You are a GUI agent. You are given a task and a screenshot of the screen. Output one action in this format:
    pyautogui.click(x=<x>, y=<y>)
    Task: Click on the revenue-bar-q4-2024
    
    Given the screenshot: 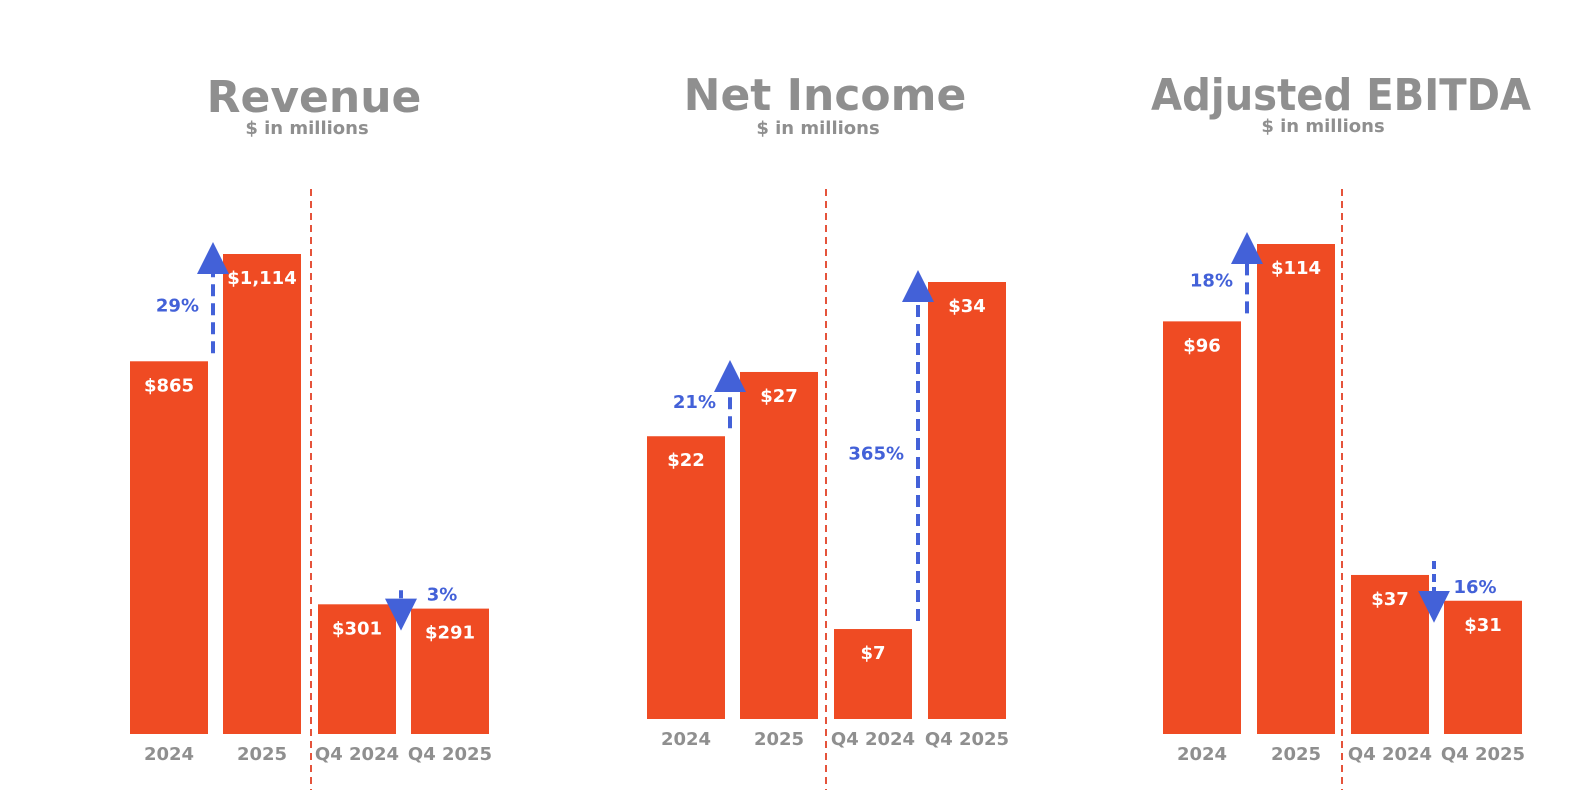 What is the action you would take?
    pyautogui.click(x=357, y=669)
    